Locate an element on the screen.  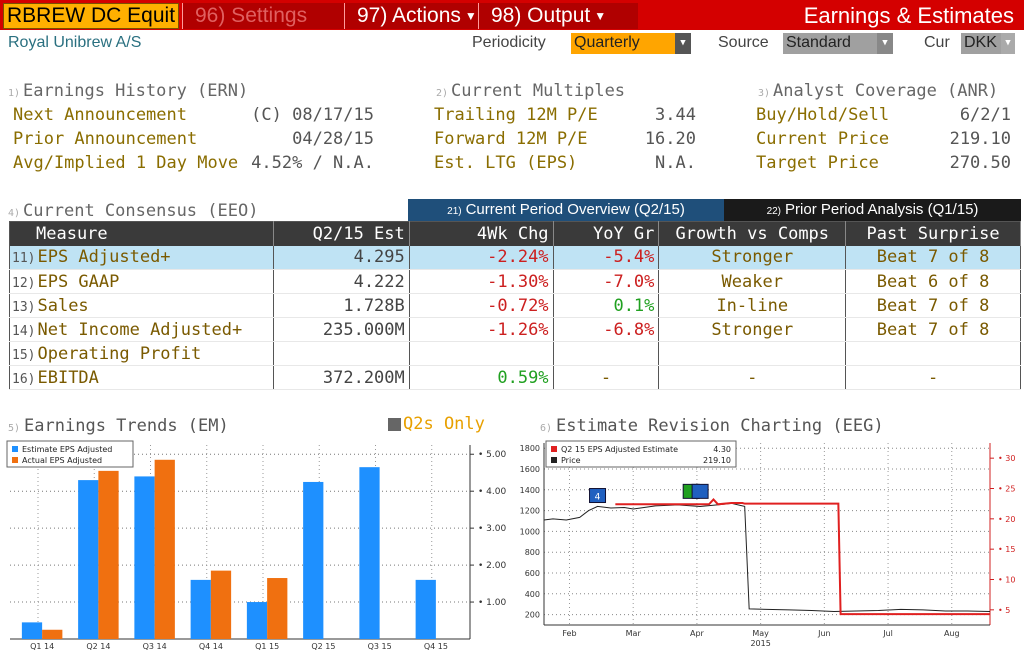
y-left-tick-label: 1600 is located at coordinates (530, 469).